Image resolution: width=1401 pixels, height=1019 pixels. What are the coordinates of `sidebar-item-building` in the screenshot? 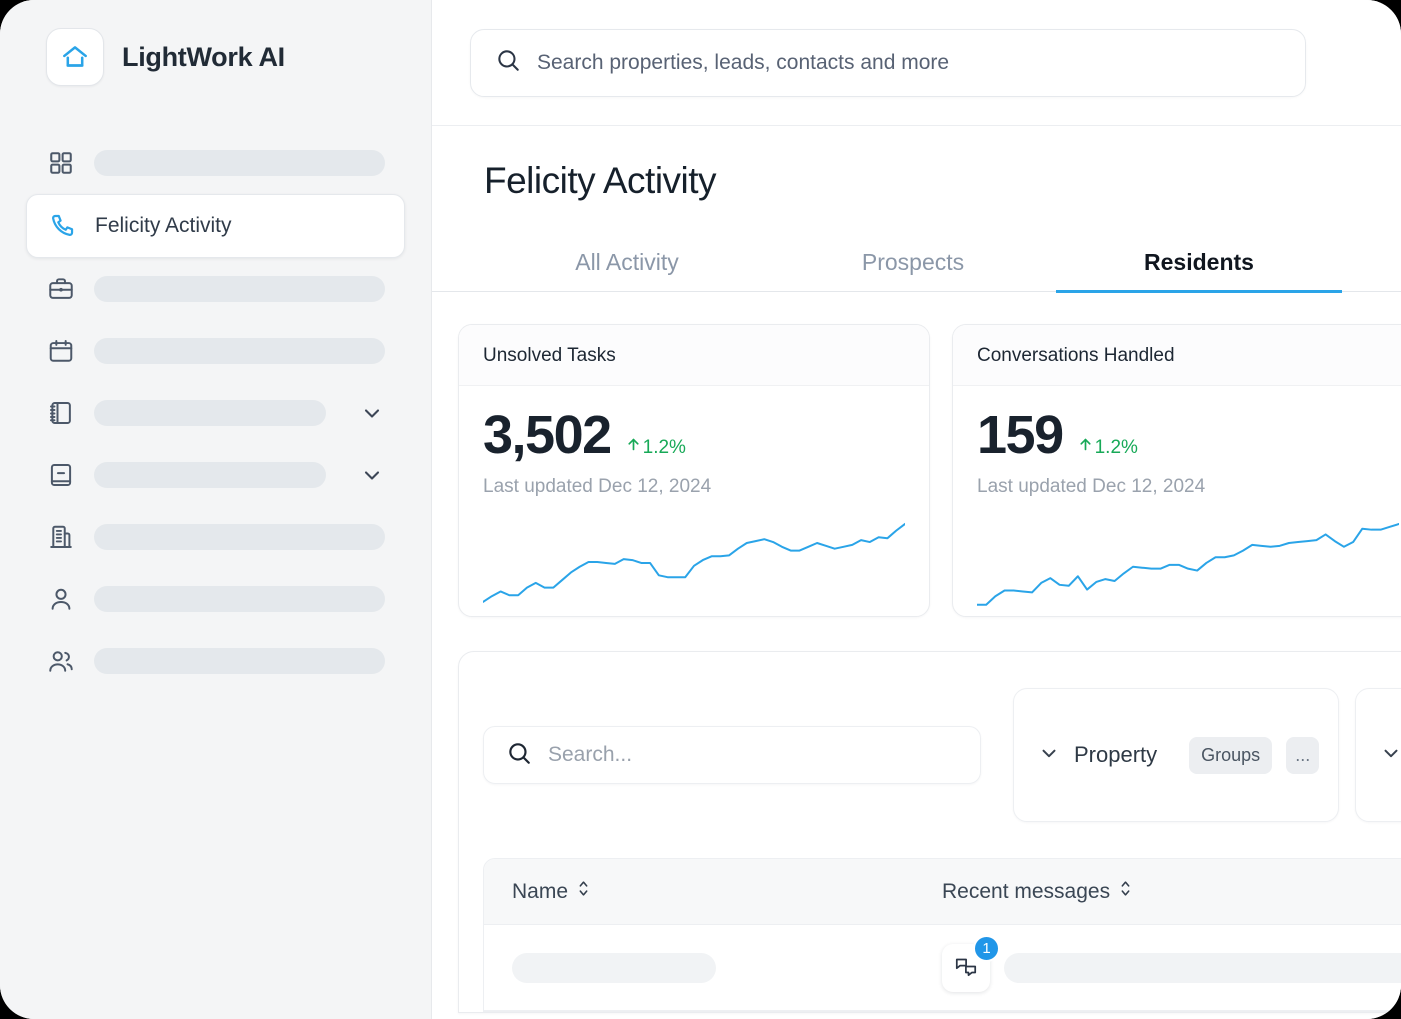 It's located at (215, 537).